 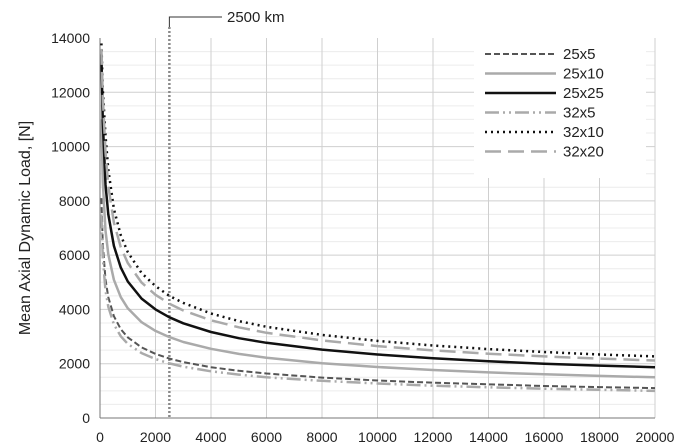 What do you see at coordinates (256, 17) in the screenshot?
I see `annotation-label: 2500 km` at bounding box center [256, 17].